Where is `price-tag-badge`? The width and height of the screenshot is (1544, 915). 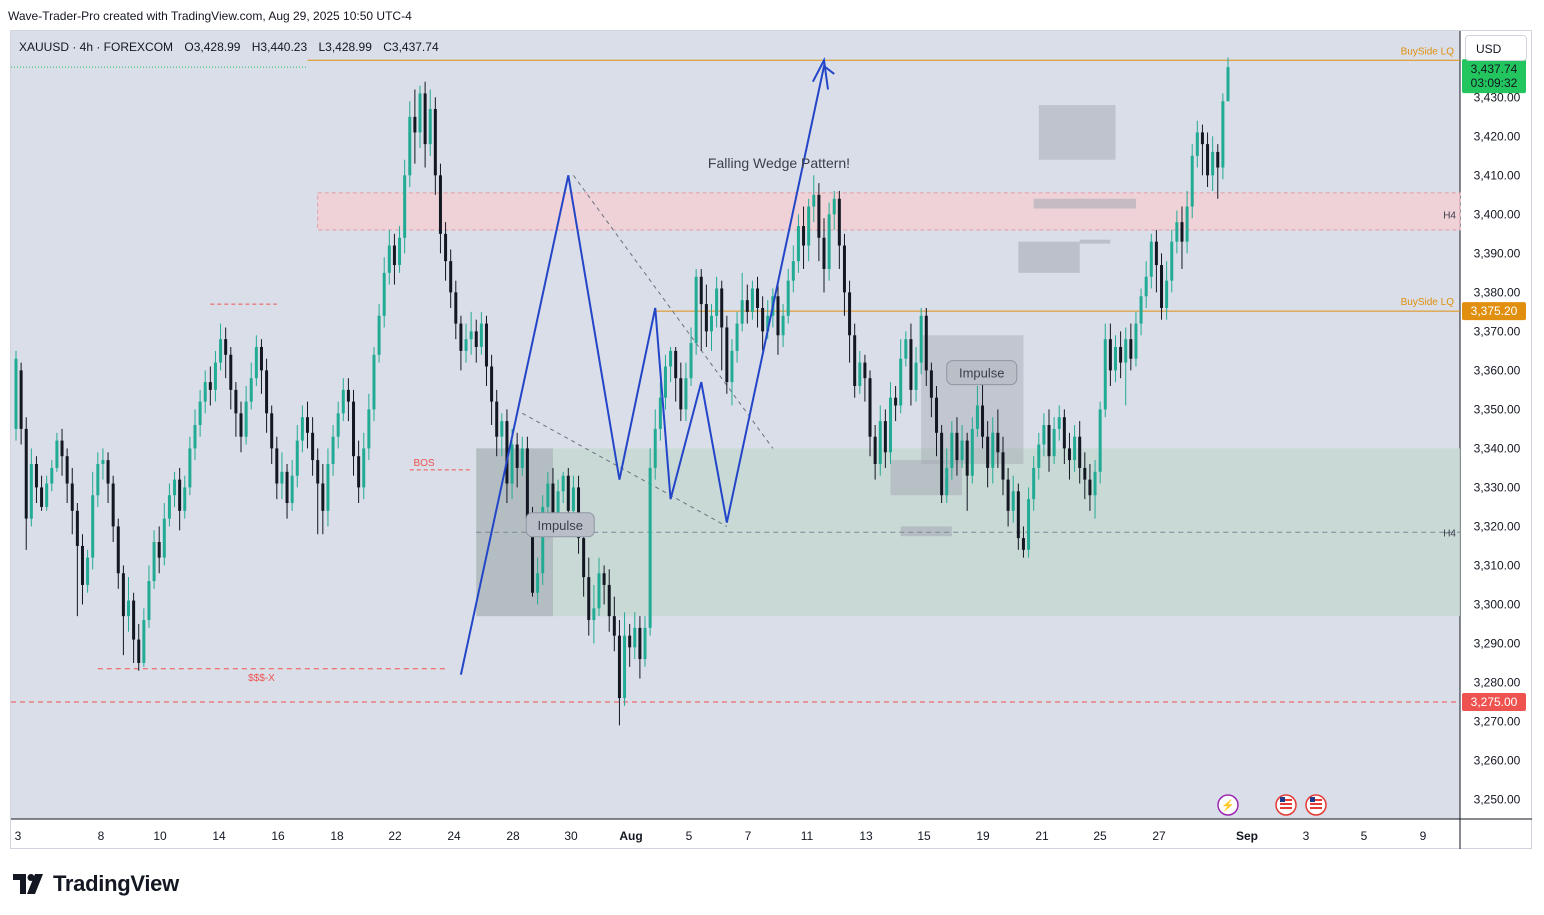
price-tag-badge is located at coordinates (1494, 311).